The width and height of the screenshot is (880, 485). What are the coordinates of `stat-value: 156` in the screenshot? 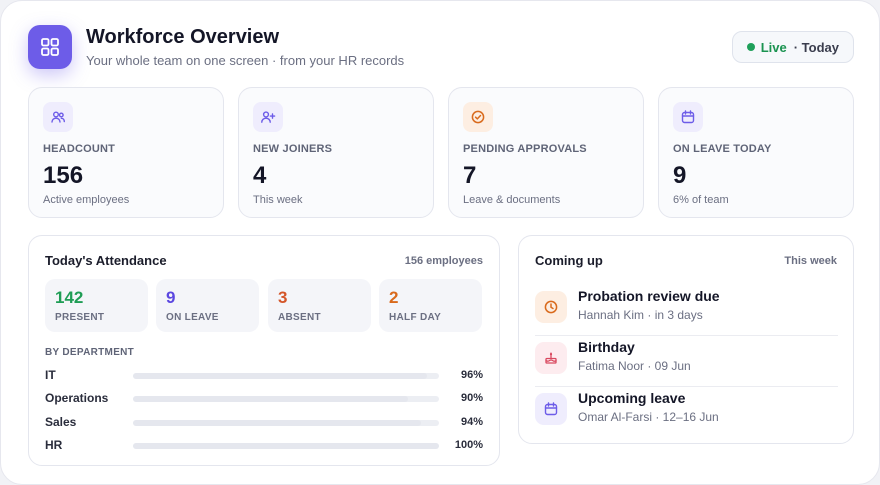 It's located at (63, 175).